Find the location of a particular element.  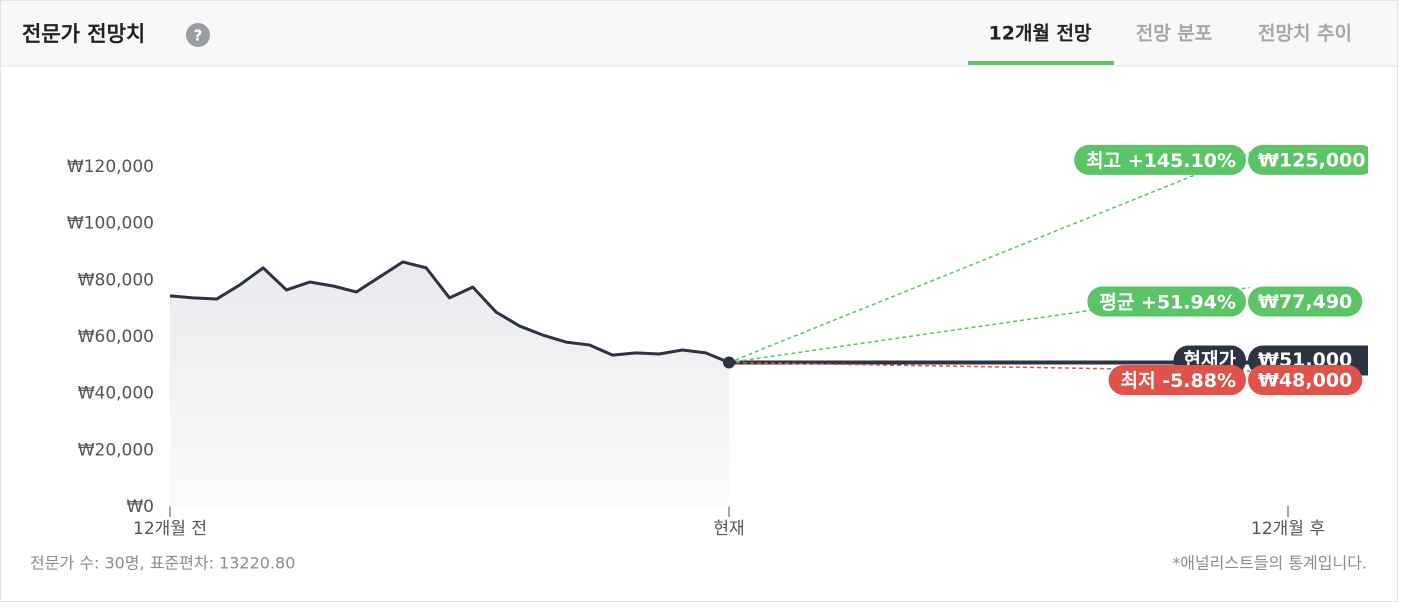

footer-note: 전문가 수: 30명, 표준편차: 13220.80 is located at coordinates (162, 563).